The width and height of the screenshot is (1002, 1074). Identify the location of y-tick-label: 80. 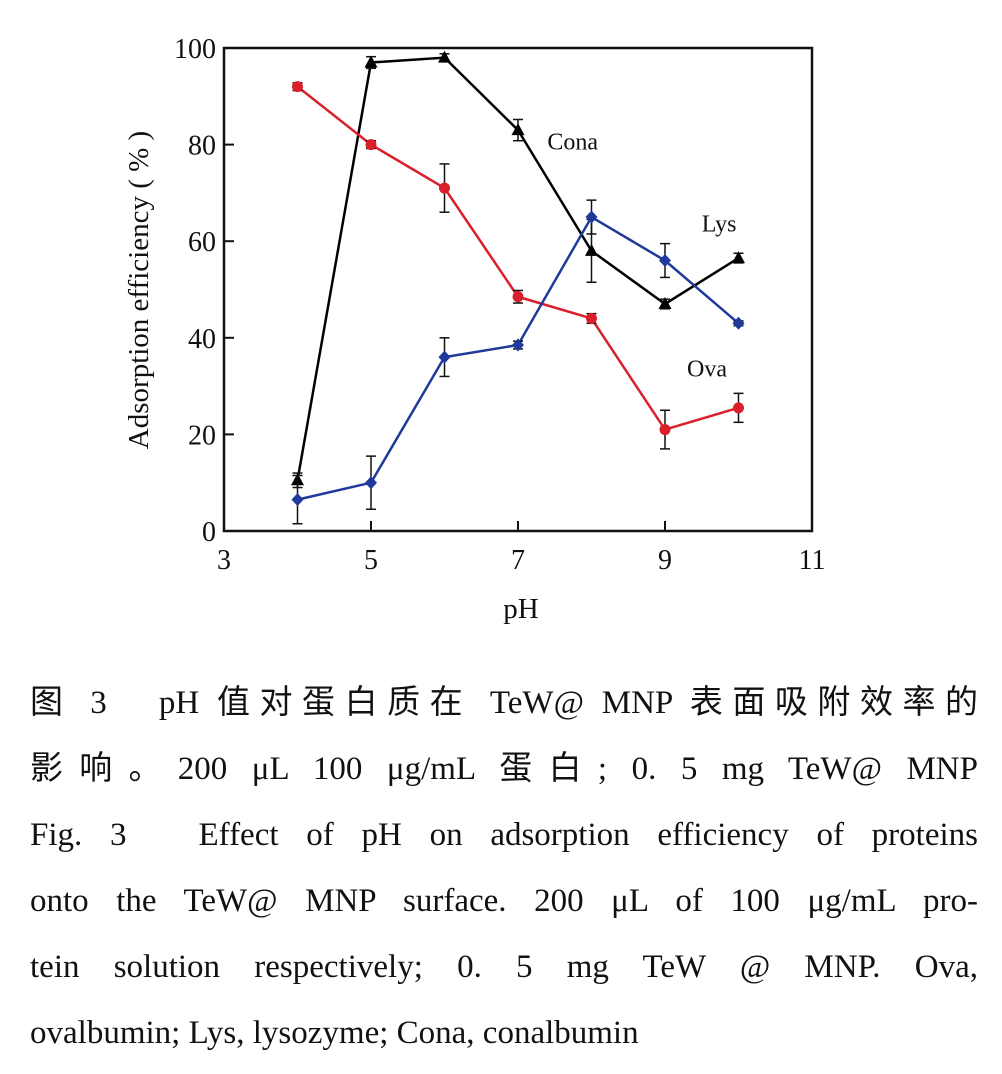
(202, 146).